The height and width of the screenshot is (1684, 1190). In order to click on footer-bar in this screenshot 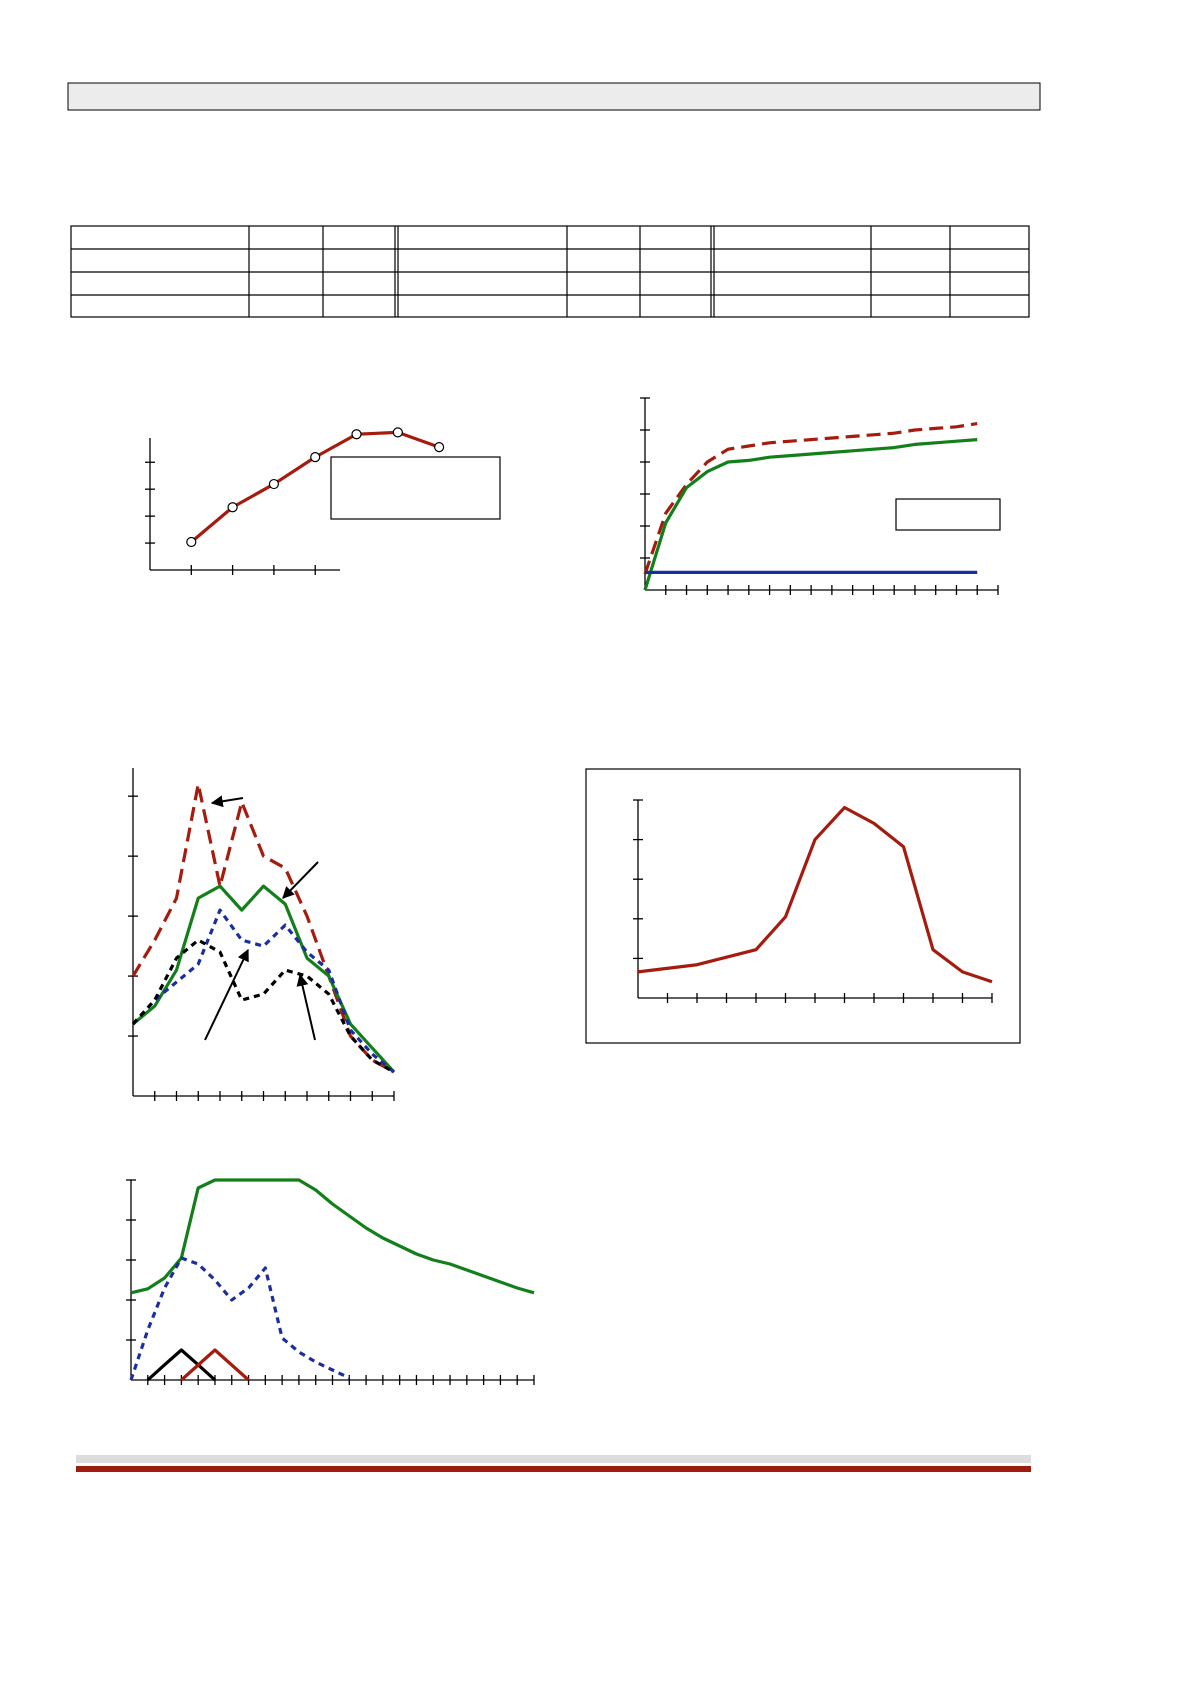, I will do `click(553, 1459)`.